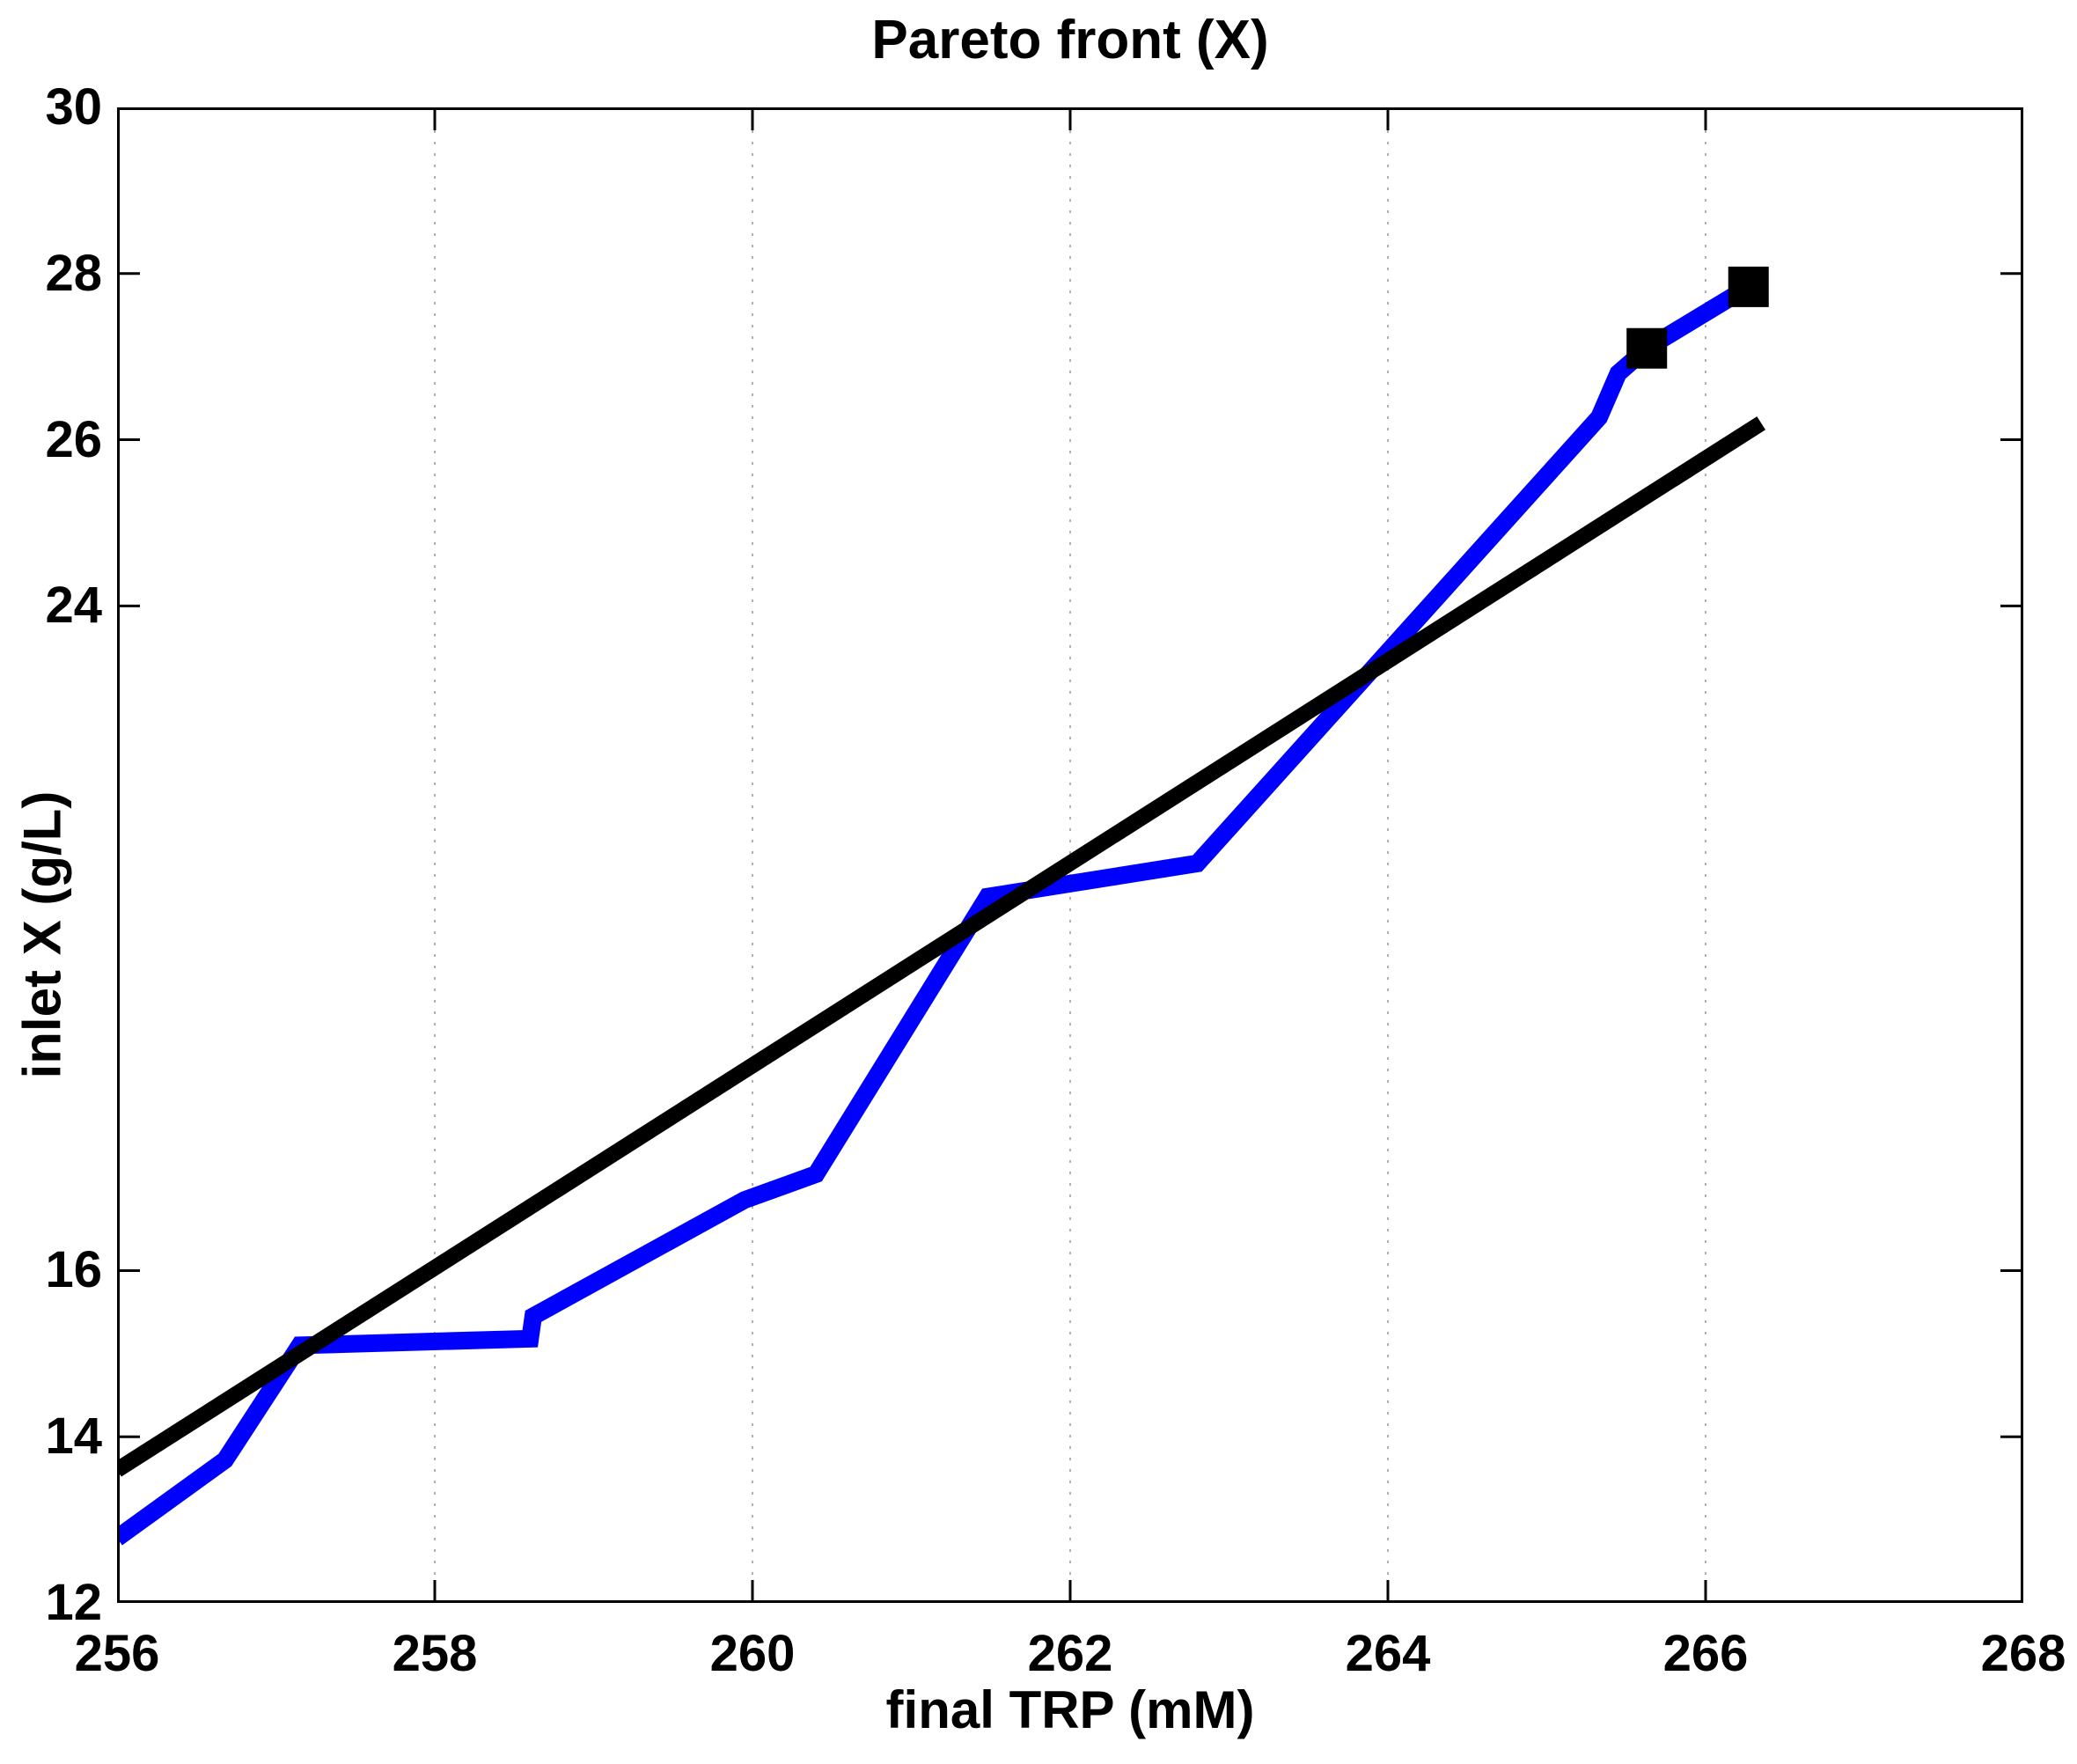 The image size is (2077, 1764). I want to click on x-tick-label: 258, so click(435, 1653).